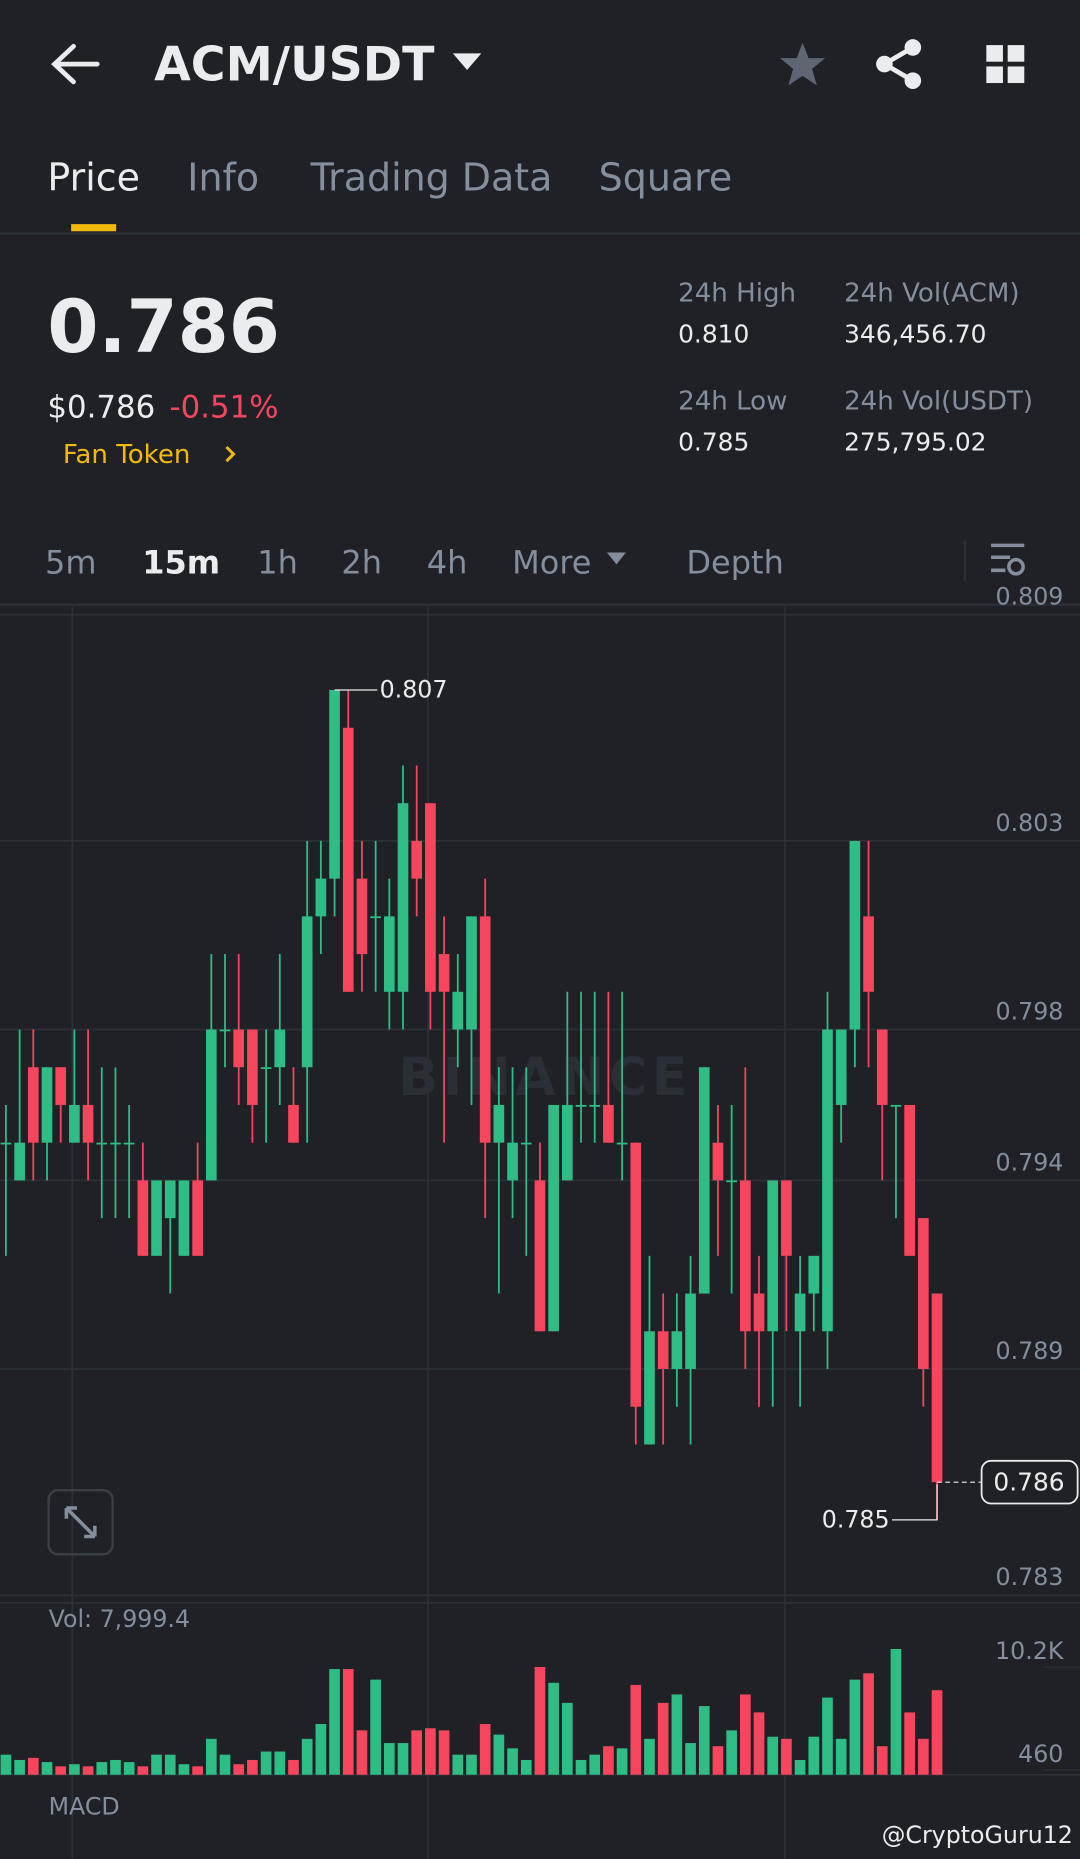  I want to click on stat-value: 346,456.70, so click(915, 334).